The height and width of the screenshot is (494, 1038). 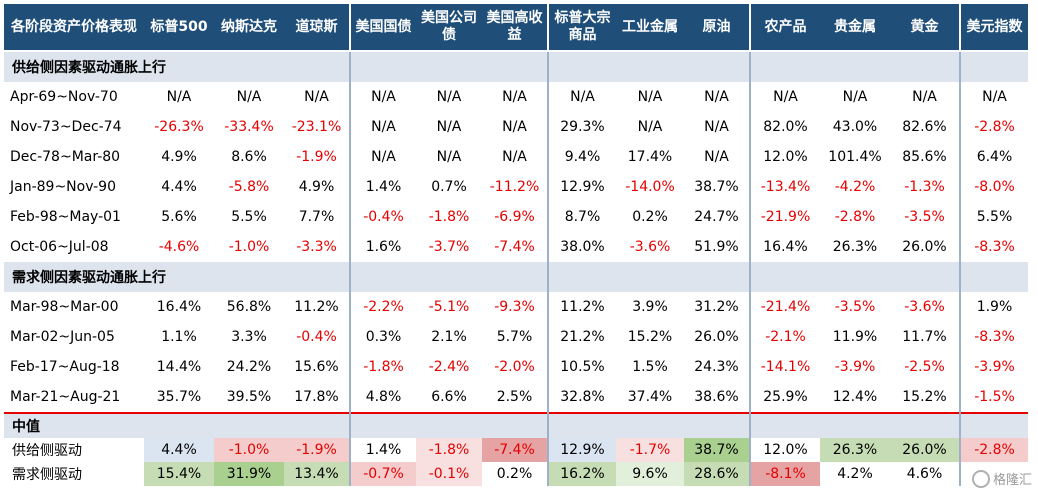 What do you see at coordinates (382, 247) in the screenshot?
I see `value-cell: 1.6%` at bounding box center [382, 247].